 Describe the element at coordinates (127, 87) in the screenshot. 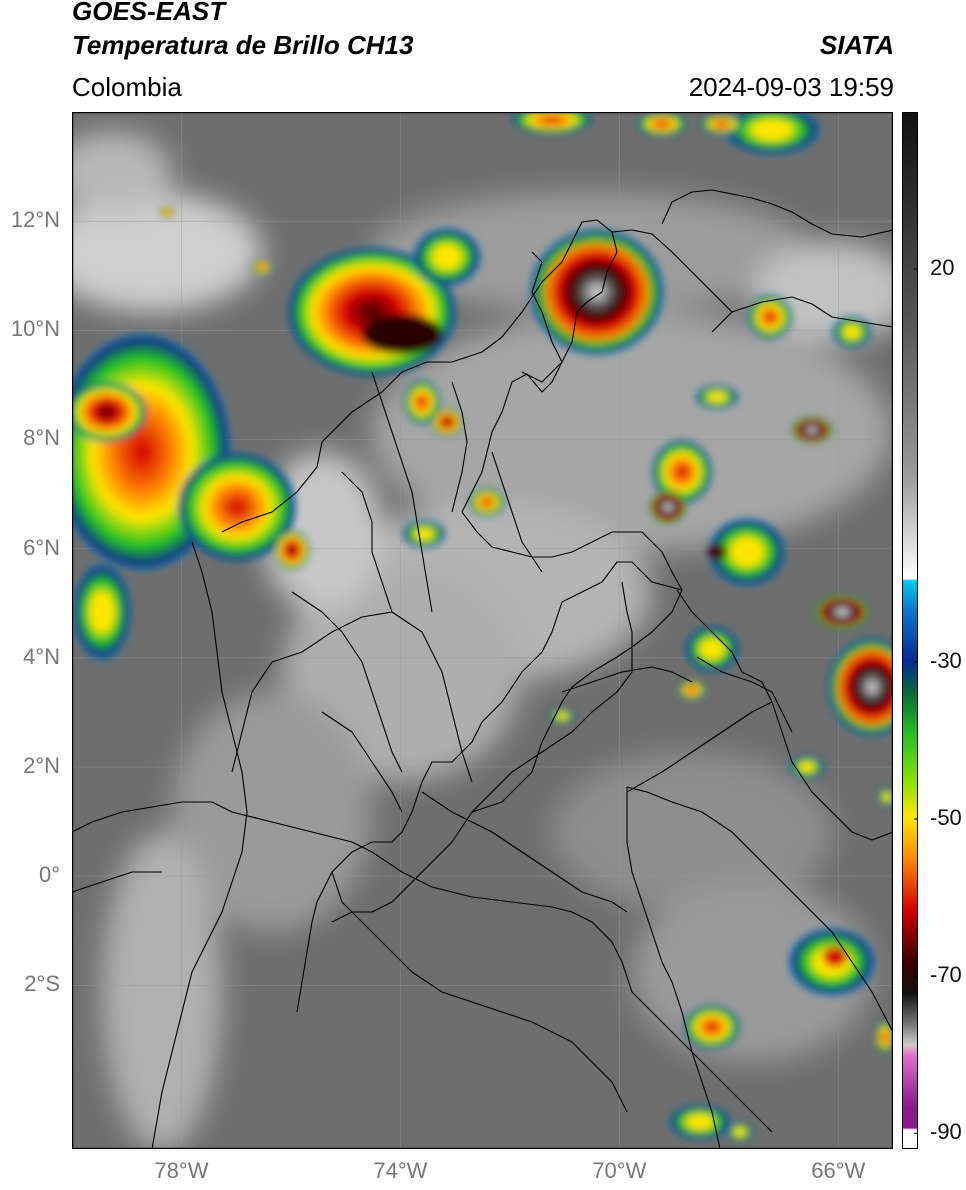

I see `region-label: Colombia` at that location.